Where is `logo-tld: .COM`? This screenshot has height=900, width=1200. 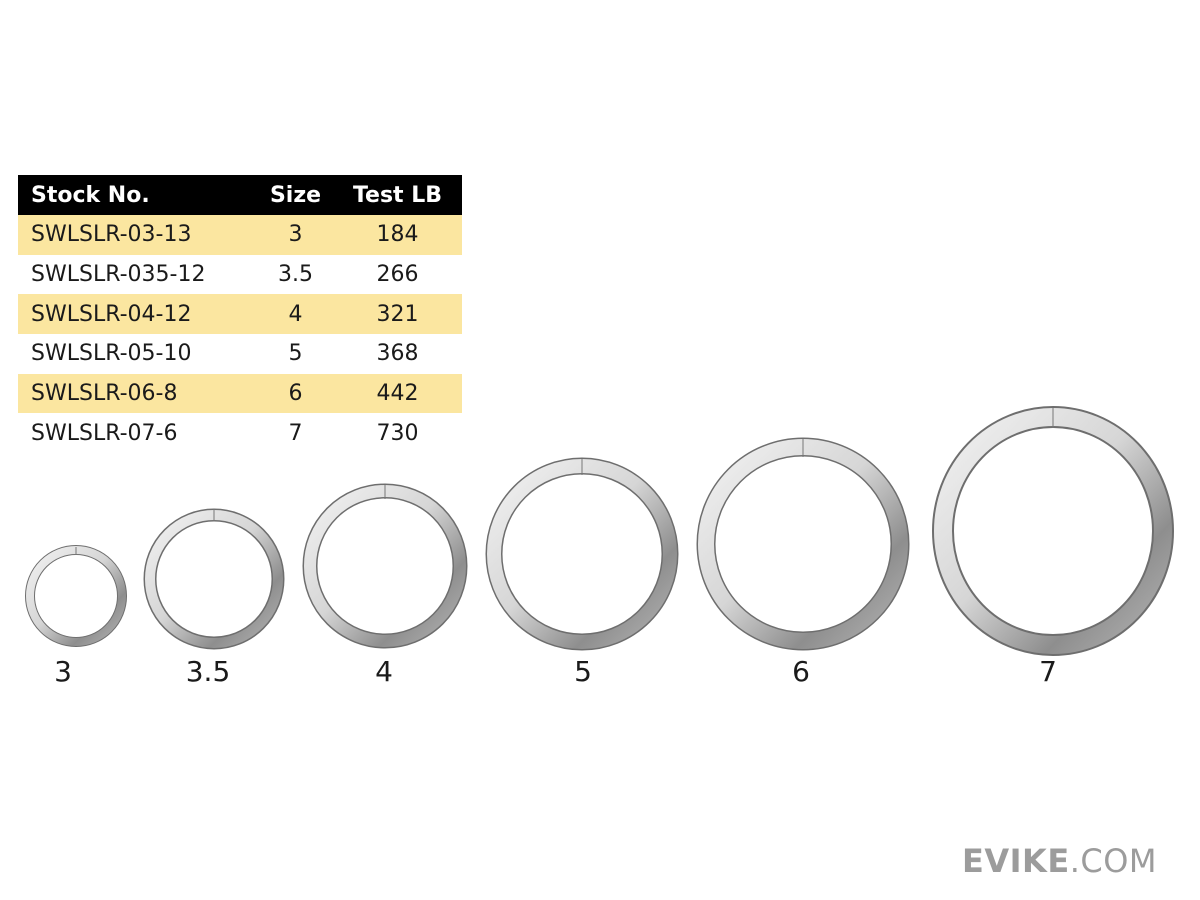
logo-tld: .COM is located at coordinates (1113, 861).